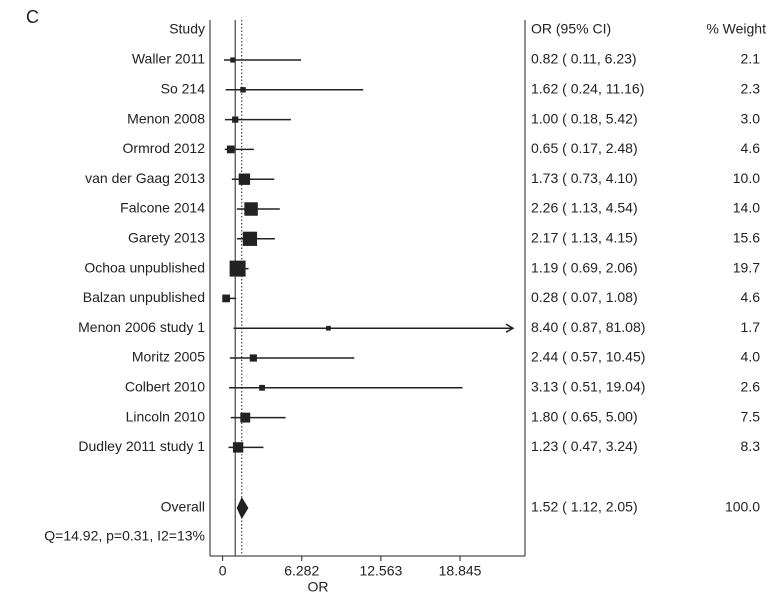 The height and width of the screenshot is (611, 768). I want to click on ci-label: 8.40 ( 0.87, 81.08), so click(588, 327).